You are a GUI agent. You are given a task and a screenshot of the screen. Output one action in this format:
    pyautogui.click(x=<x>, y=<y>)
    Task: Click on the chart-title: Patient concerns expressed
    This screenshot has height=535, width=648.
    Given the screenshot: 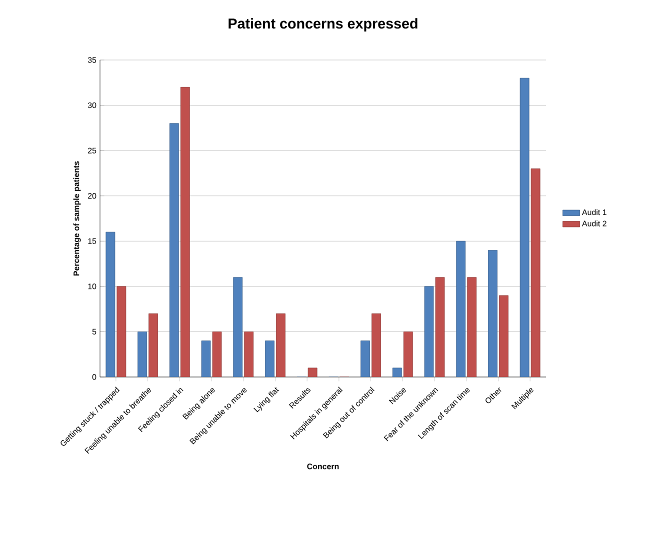 What is the action you would take?
    pyautogui.click(x=323, y=25)
    